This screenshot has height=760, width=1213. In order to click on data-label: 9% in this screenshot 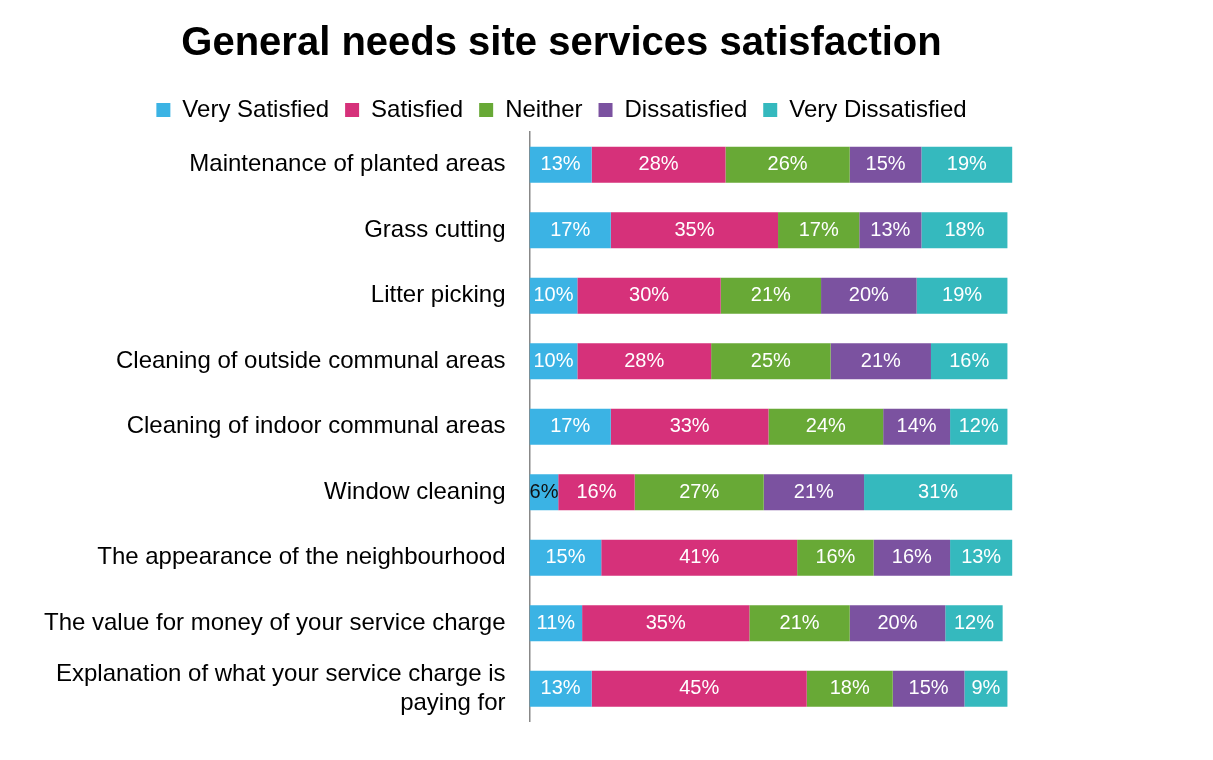, I will do `click(986, 687)`.